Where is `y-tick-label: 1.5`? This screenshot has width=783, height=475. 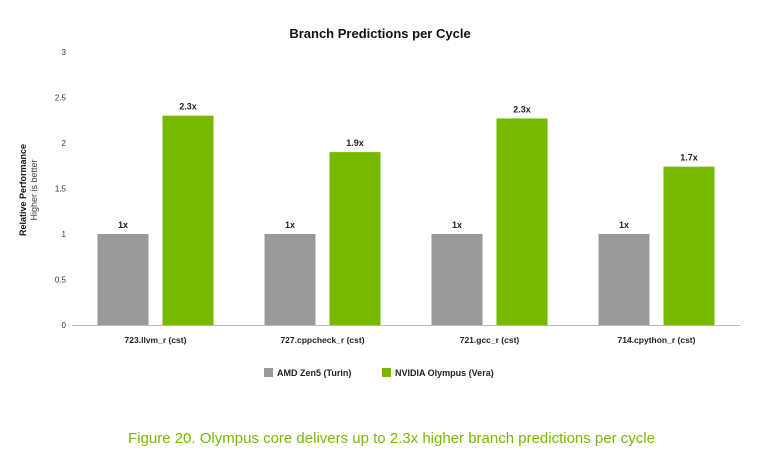 y-tick-label: 1.5 is located at coordinates (61, 189).